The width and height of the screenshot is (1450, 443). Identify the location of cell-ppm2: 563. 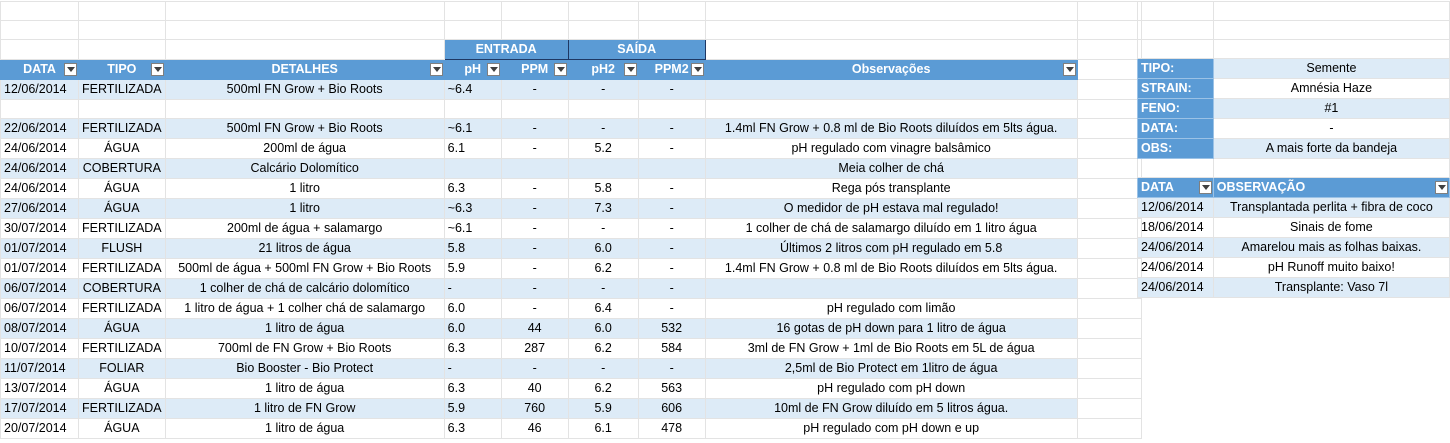
(671, 388).